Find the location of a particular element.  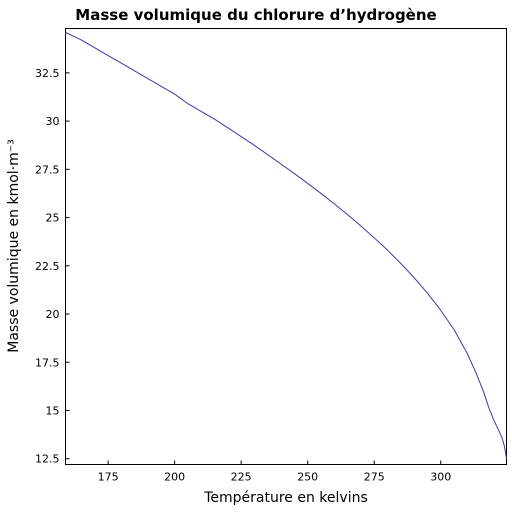

chart-title: Masse volumique du chlorure d’hydrogène is located at coordinates (255, 15).